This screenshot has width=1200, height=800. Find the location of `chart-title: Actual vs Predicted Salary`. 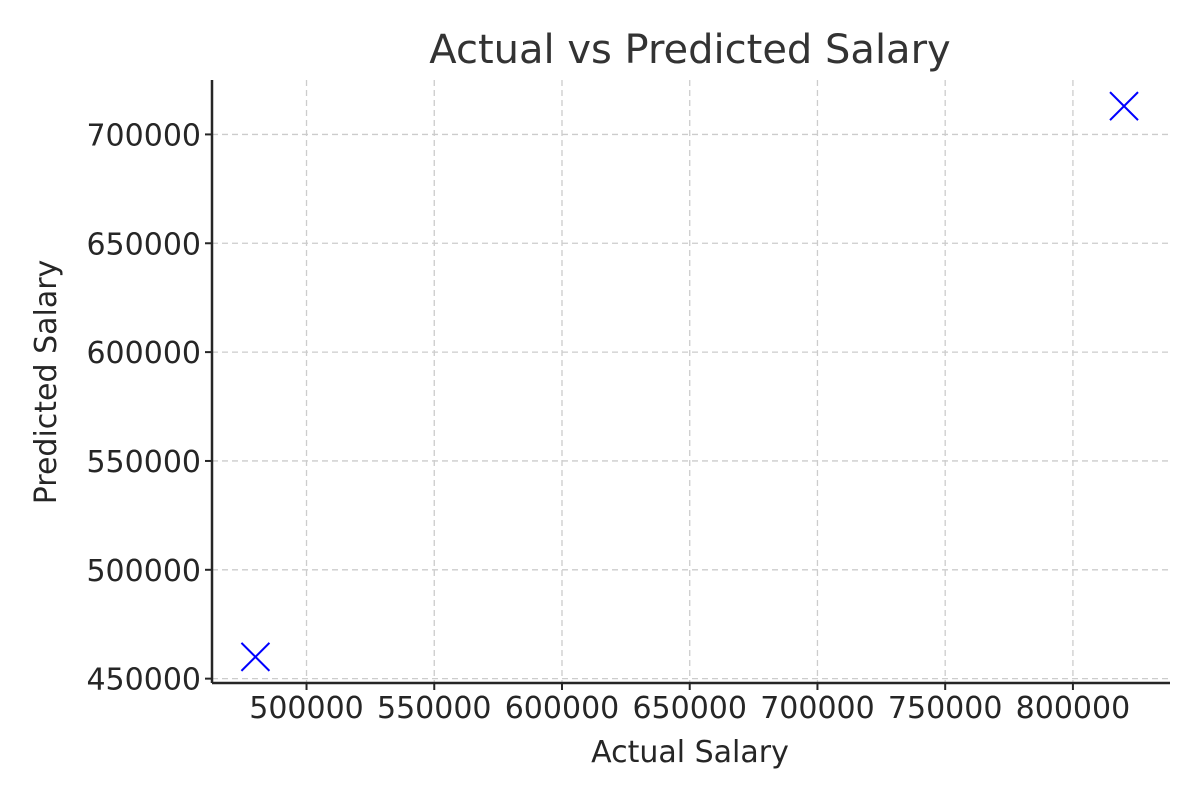

chart-title: Actual vs Predicted Salary is located at coordinates (689, 50).